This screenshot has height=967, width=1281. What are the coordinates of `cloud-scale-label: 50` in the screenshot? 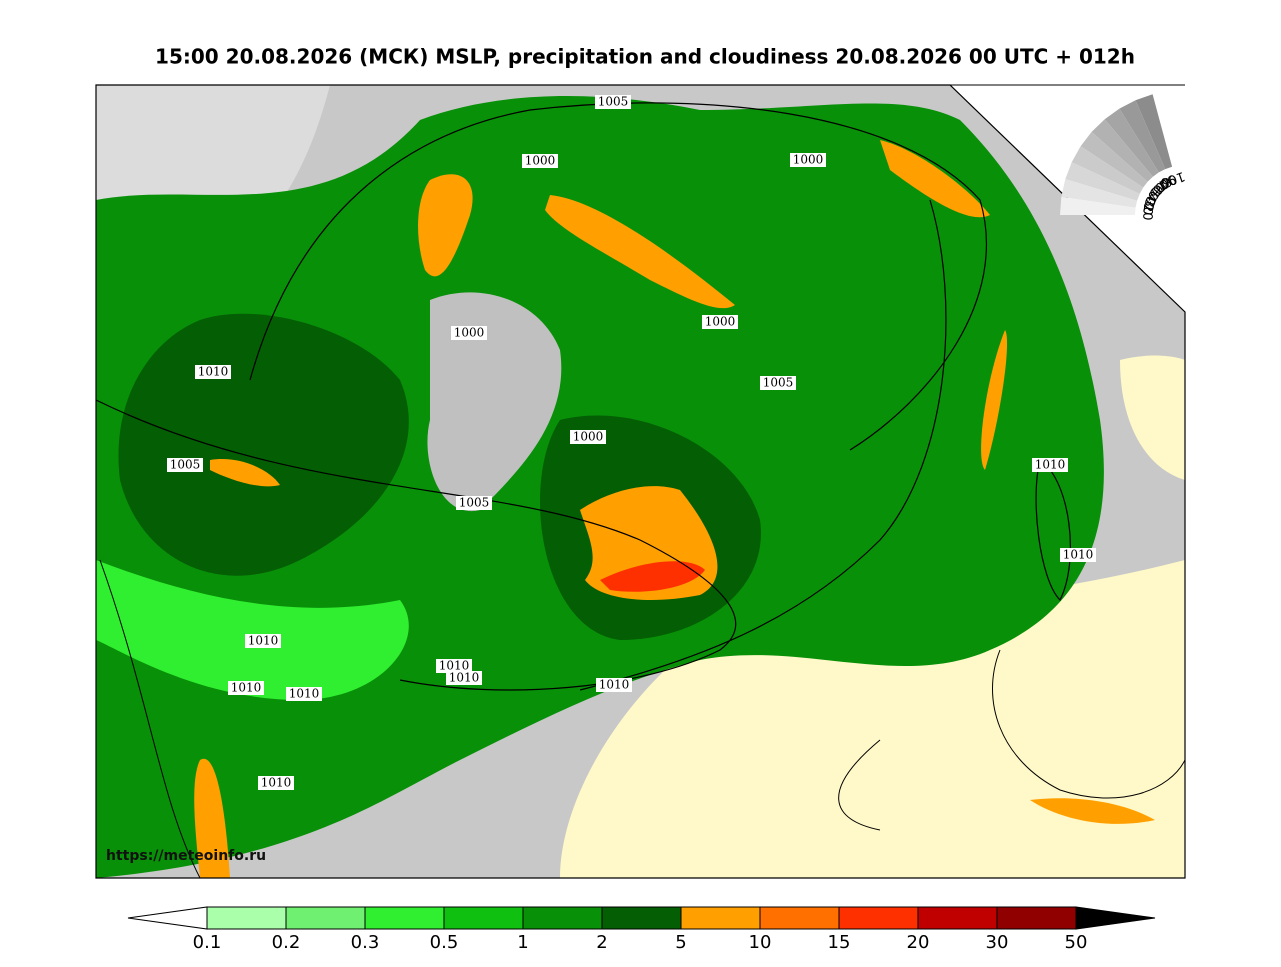 It's located at (1151, 197).